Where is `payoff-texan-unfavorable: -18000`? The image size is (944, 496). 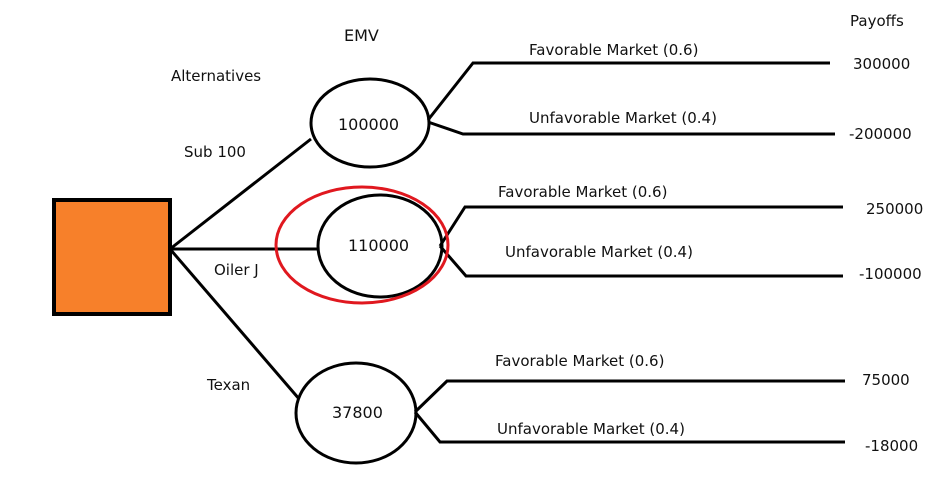
payoff-texan-unfavorable: -18000 is located at coordinates (892, 446).